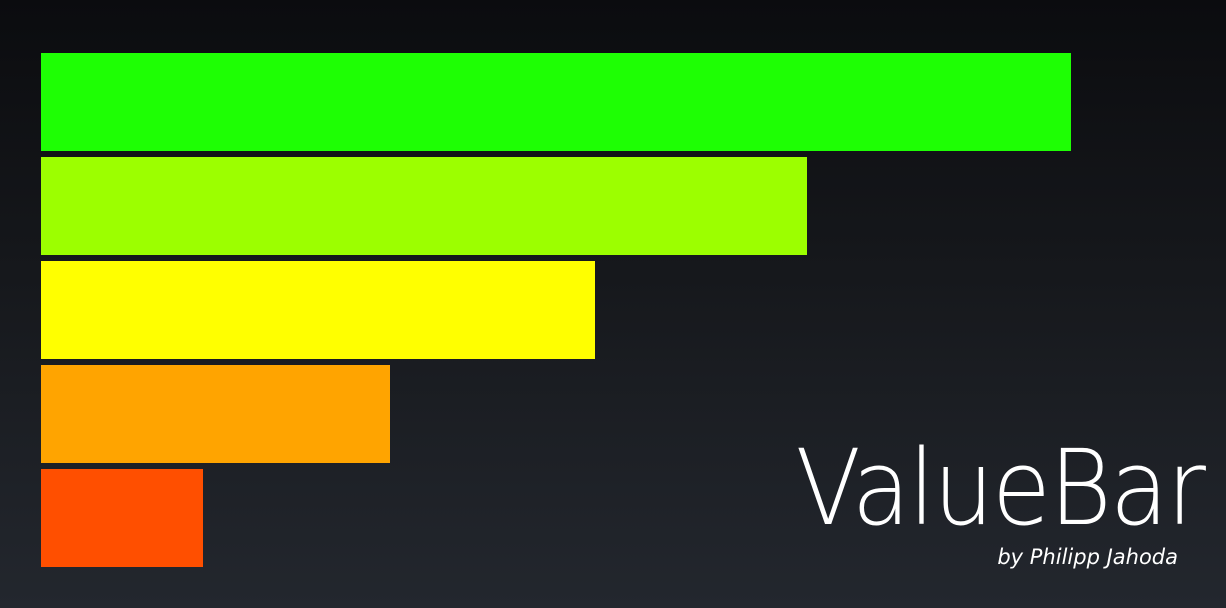  I want to click on byline: by Philipp Jahoda, so click(1087, 557).